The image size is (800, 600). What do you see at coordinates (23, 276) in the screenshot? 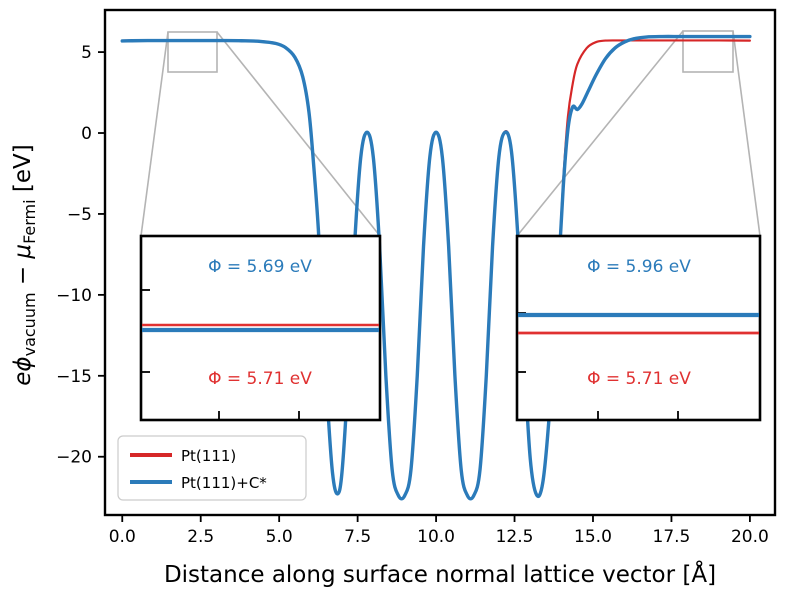
I see `y-title-minus: −` at bounding box center [23, 276].